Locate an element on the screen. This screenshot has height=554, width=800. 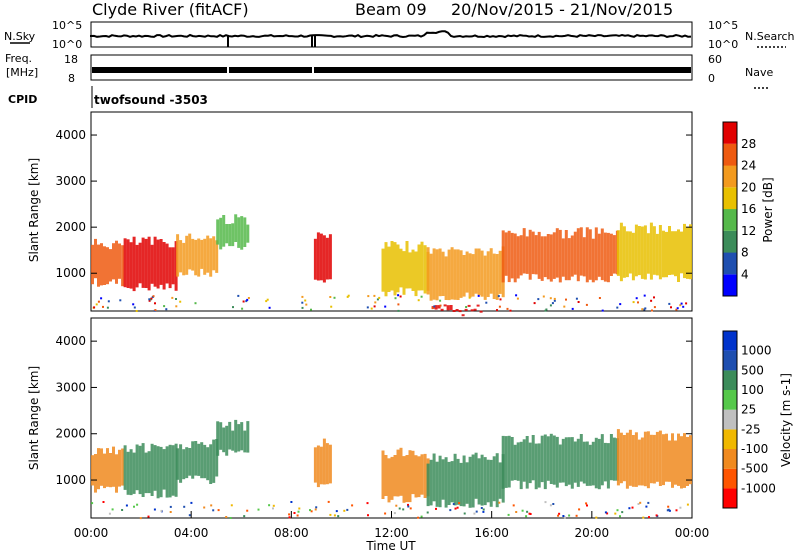
colorbar-tick-label: -1000 is located at coordinates (758, 488).